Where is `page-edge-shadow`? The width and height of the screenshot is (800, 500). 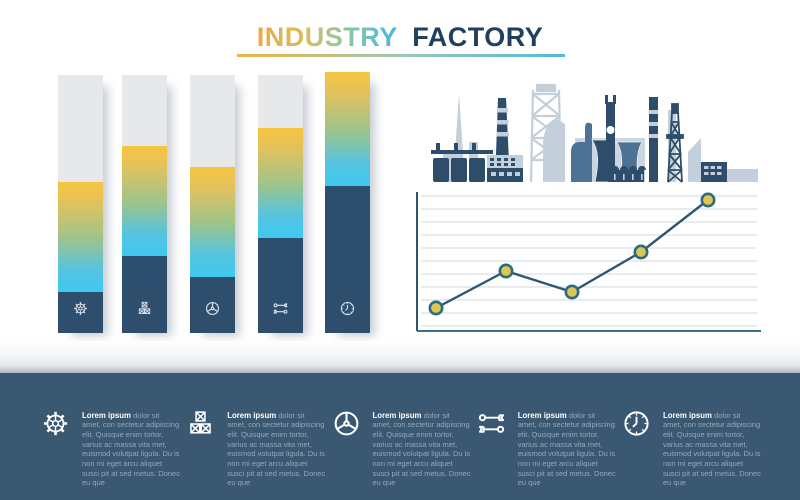
page-edge-shadow is located at coordinates (400, 357).